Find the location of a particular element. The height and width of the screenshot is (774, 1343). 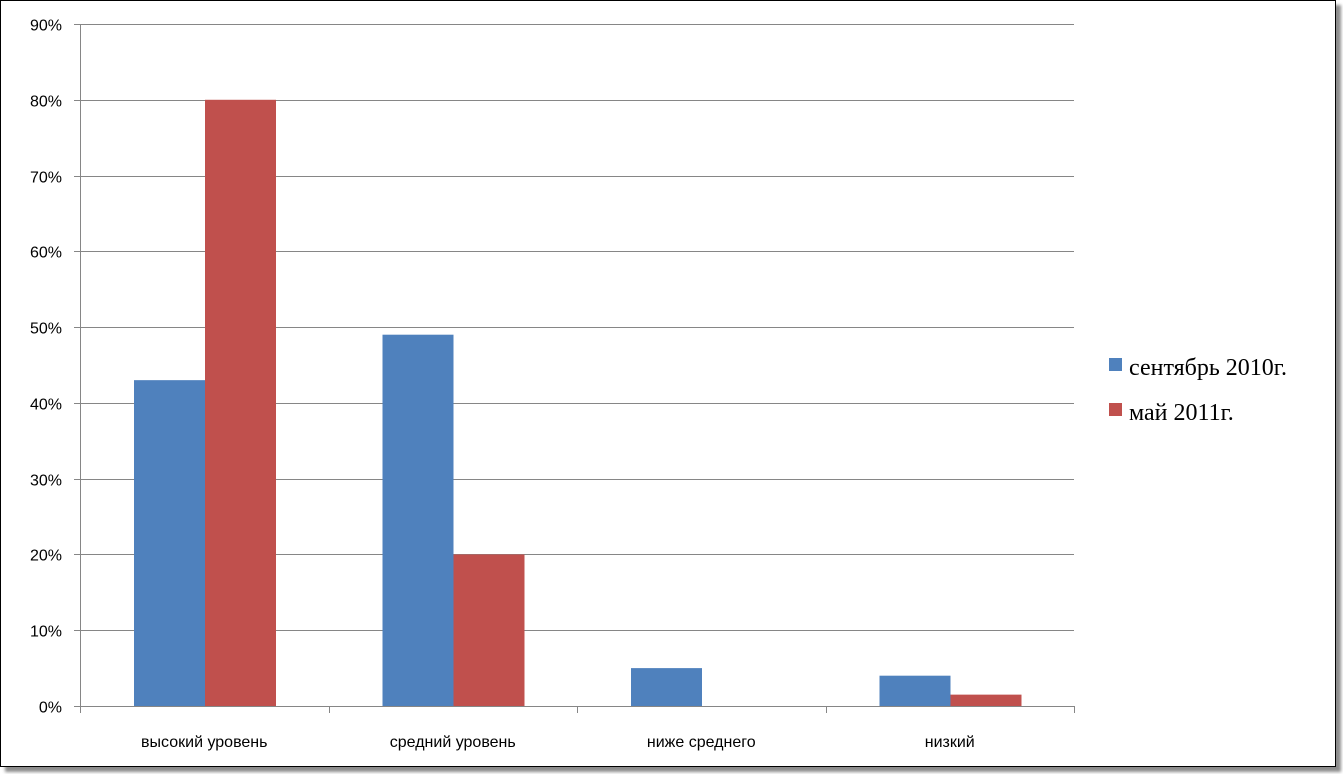

x-tick-label: средний уровень is located at coordinates (453, 742).